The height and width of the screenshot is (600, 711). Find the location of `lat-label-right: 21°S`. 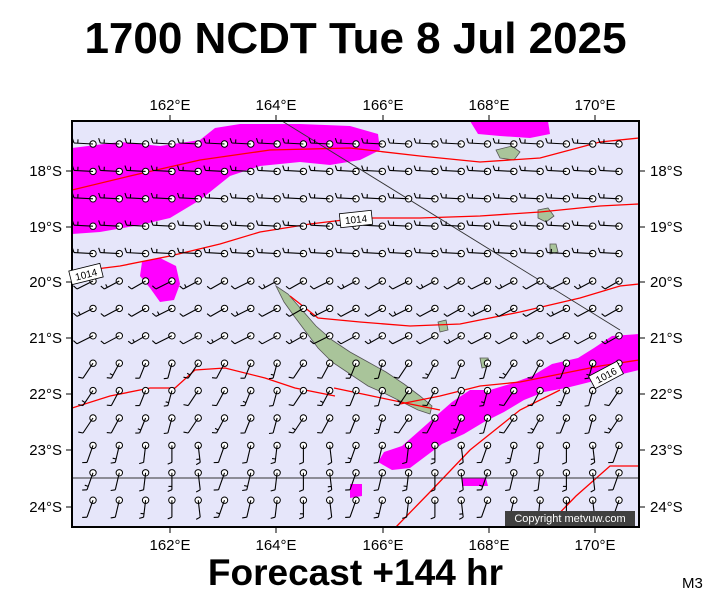

lat-label-right: 21°S is located at coordinates (666, 338).